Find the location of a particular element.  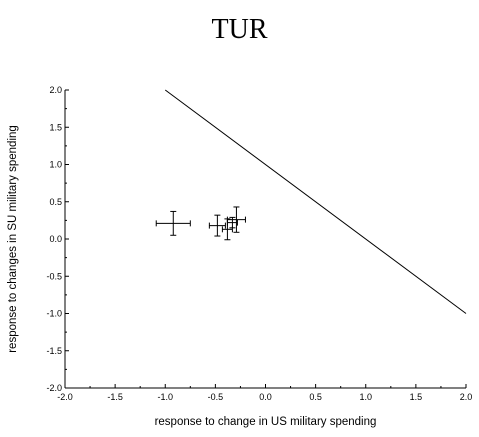

x-tick-label: -2.0 is located at coordinates (65, 397).